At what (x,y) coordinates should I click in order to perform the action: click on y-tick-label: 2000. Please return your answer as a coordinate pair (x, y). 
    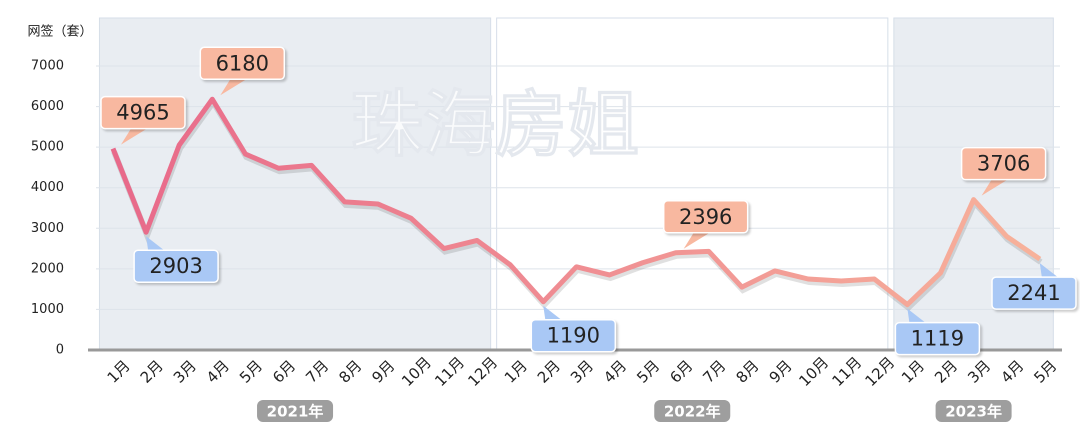
    Looking at the image, I should click on (47, 268).